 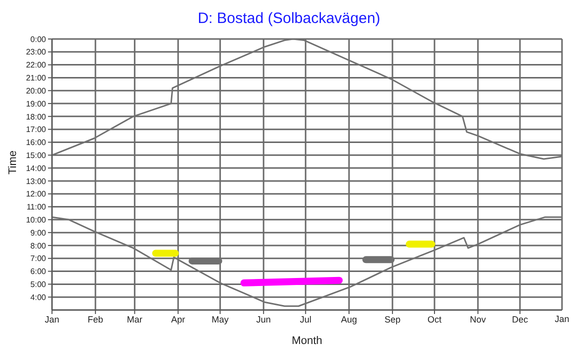 What do you see at coordinates (38, 259) in the screenshot?
I see `y-tick-label: 7:00` at bounding box center [38, 259].